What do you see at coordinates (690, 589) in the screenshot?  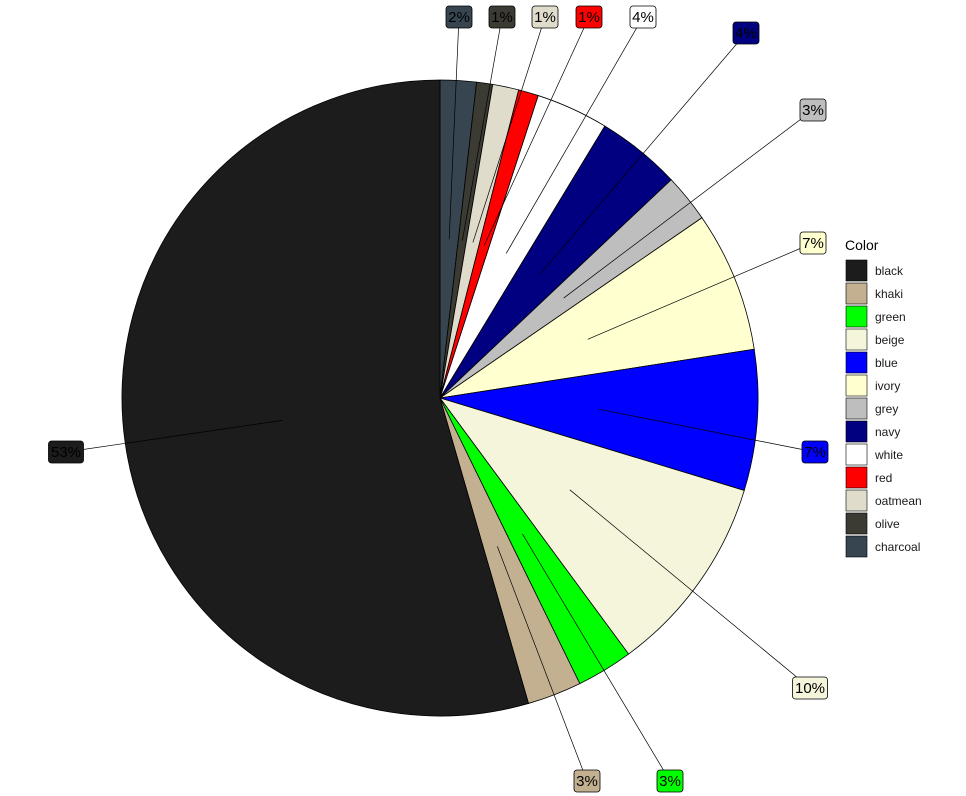 I see `leader-line-beige` at bounding box center [690, 589].